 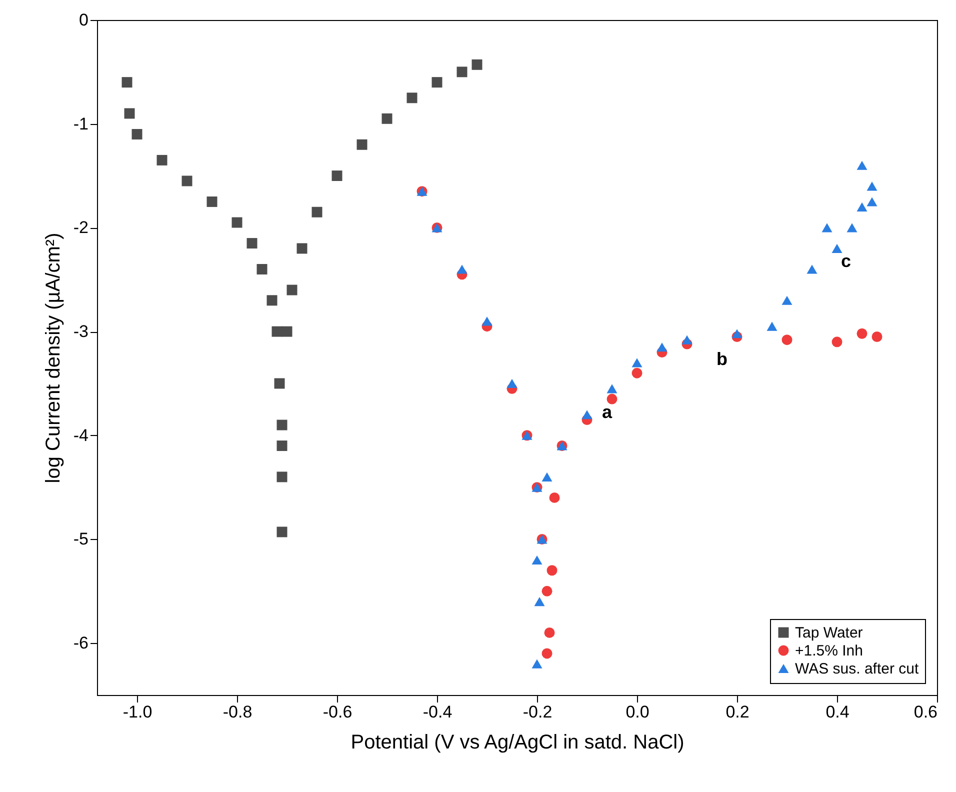 I want to click on annotation: c, so click(x=846, y=261).